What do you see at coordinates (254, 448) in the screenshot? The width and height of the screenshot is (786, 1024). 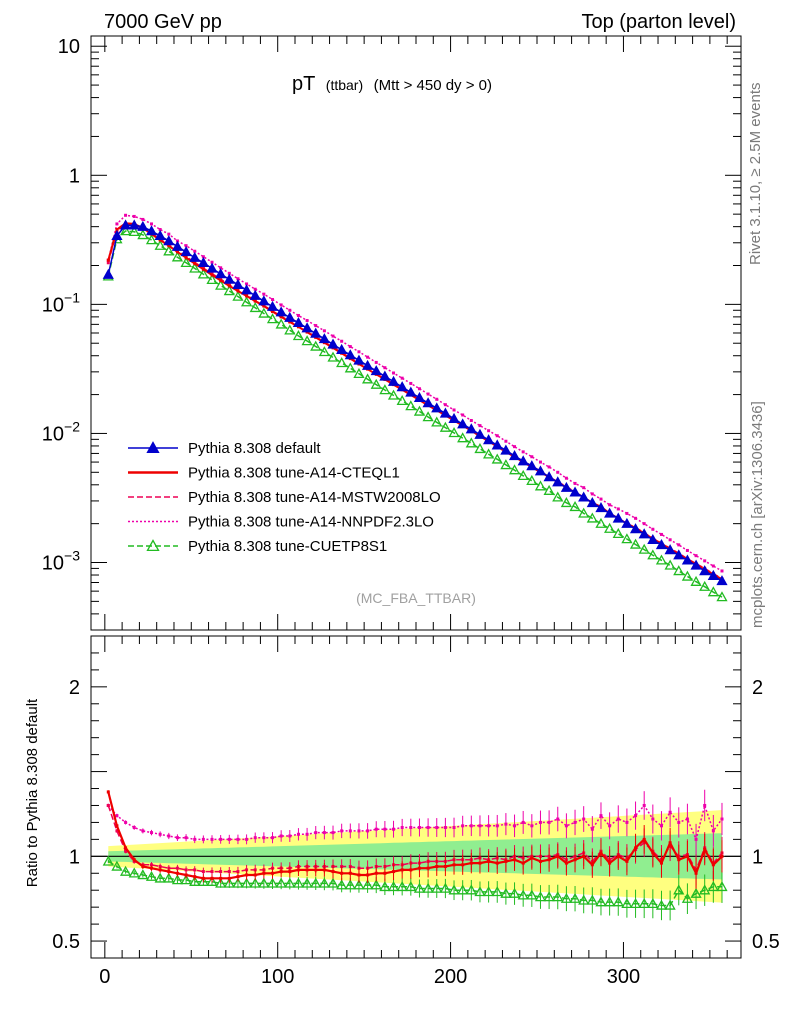 I see `legend-label-0: Pythia 8.308 default` at bounding box center [254, 448].